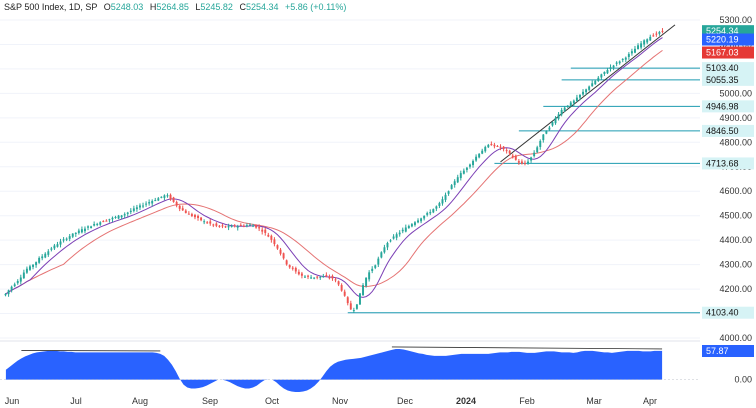 This screenshot has width=756, height=408. What do you see at coordinates (12, 401) in the screenshot?
I see `time-tick-label: Jun` at bounding box center [12, 401].